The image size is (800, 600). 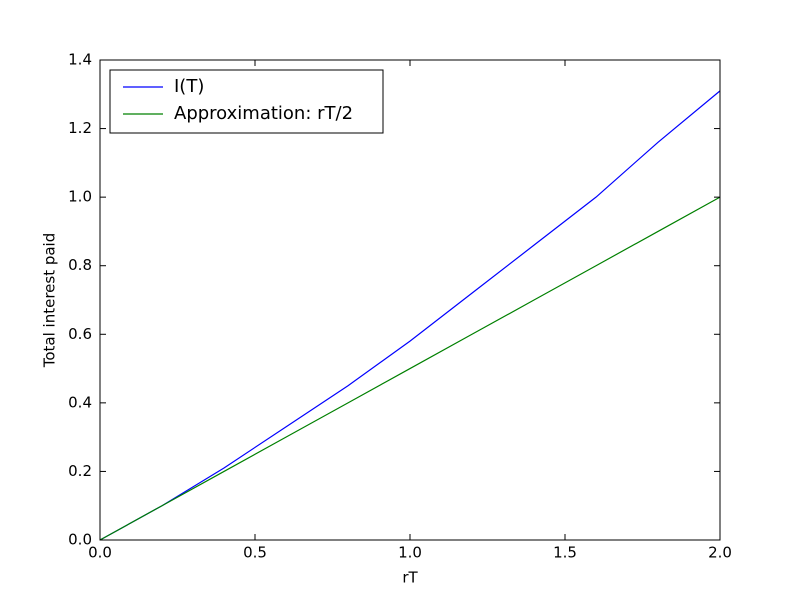 What do you see at coordinates (80, 540) in the screenshot?
I see `y-tick-label: 0.0` at bounding box center [80, 540].